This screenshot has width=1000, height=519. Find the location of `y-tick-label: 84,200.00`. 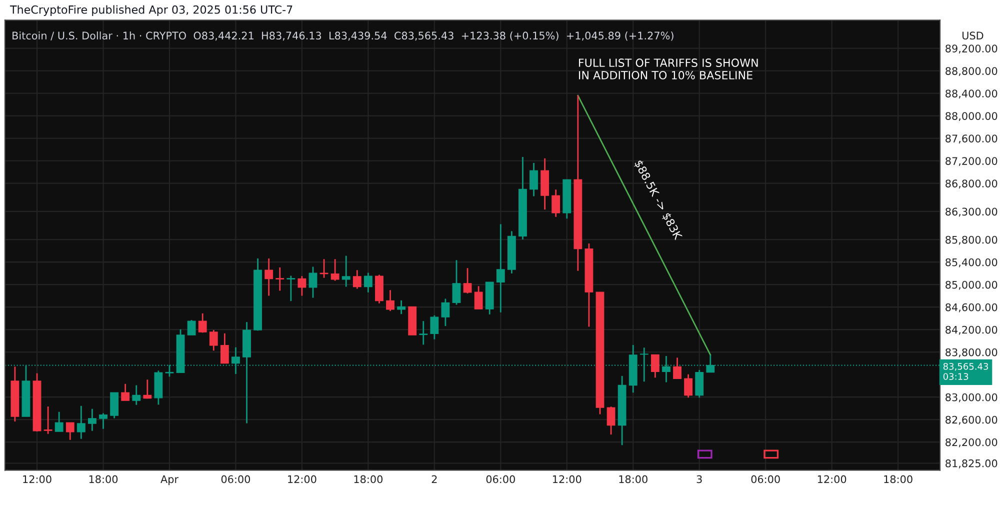

y-tick-label: 84,200.00 is located at coordinates (972, 330).